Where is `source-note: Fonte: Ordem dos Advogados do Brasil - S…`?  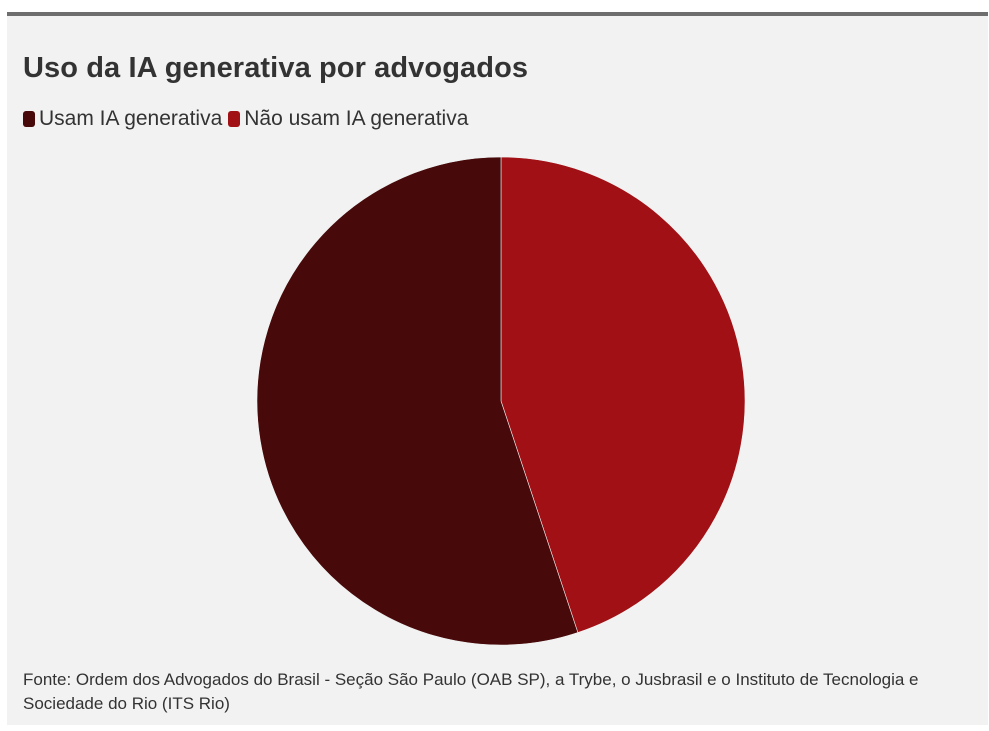 source-note: Fonte: Ordem dos Advogados do Brasil - S… is located at coordinates (471, 691).